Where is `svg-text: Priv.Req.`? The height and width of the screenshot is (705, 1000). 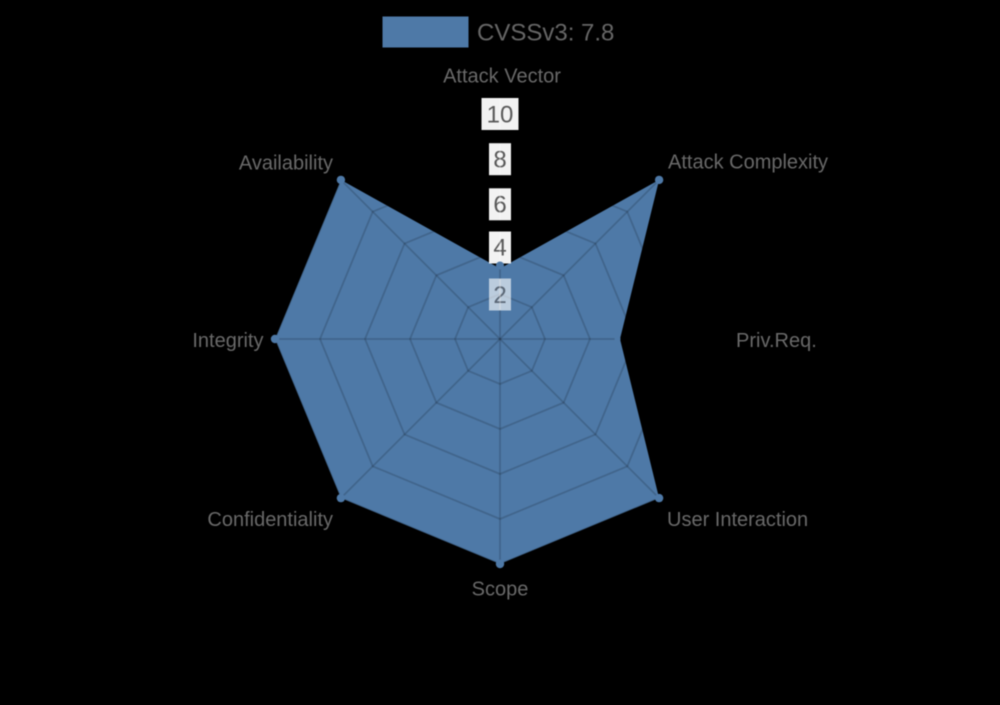 svg-text: Priv.Req. is located at coordinates (776, 341).